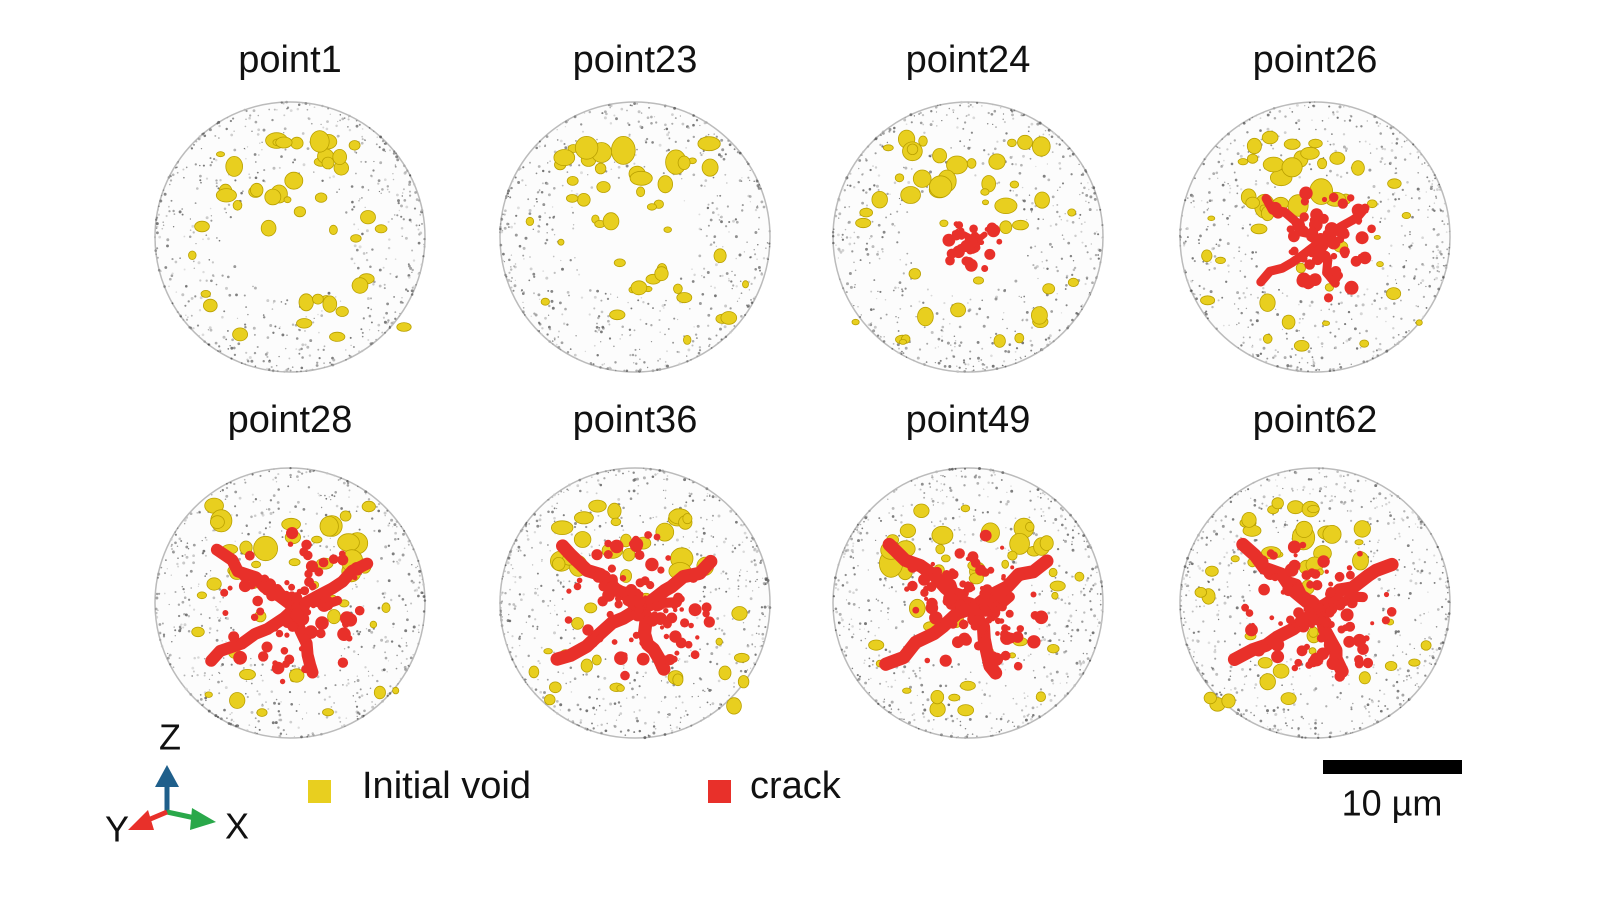 This screenshot has width=1600, height=900. I want to click on sphere-texture, so click(1315, 237).